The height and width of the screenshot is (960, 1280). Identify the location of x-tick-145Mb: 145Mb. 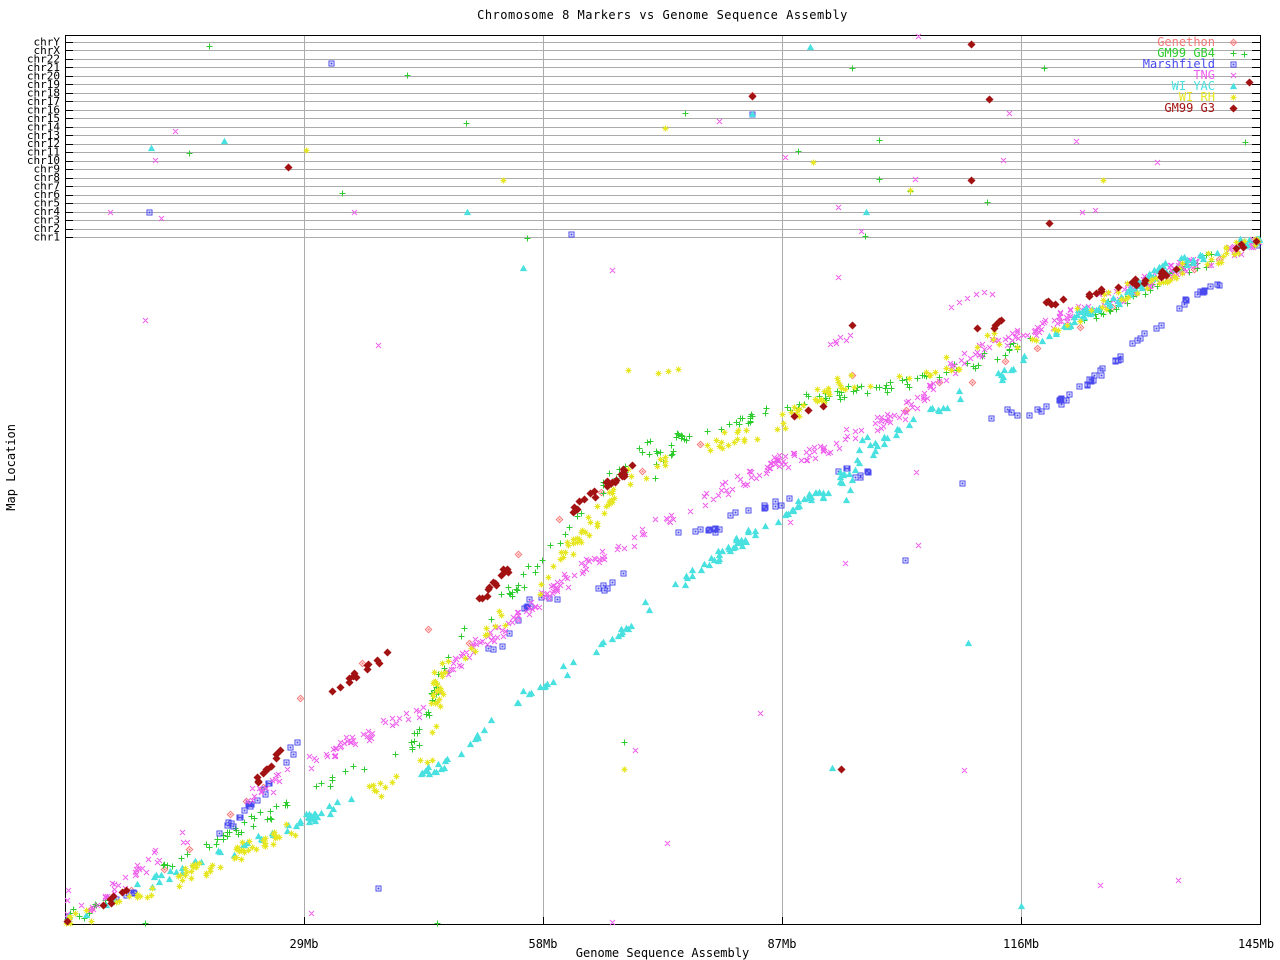
(1256, 944).